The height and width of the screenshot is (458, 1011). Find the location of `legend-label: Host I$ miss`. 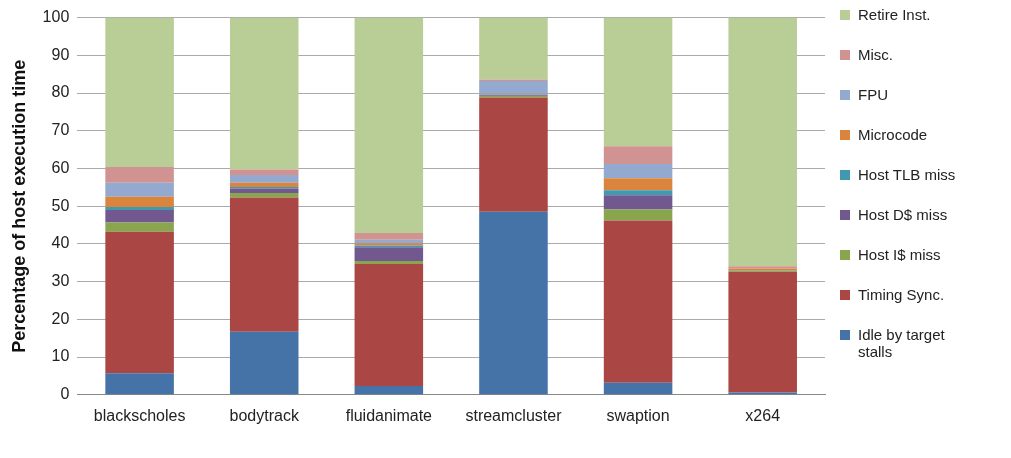

legend-label: Host I$ miss is located at coordinates (899, 254).